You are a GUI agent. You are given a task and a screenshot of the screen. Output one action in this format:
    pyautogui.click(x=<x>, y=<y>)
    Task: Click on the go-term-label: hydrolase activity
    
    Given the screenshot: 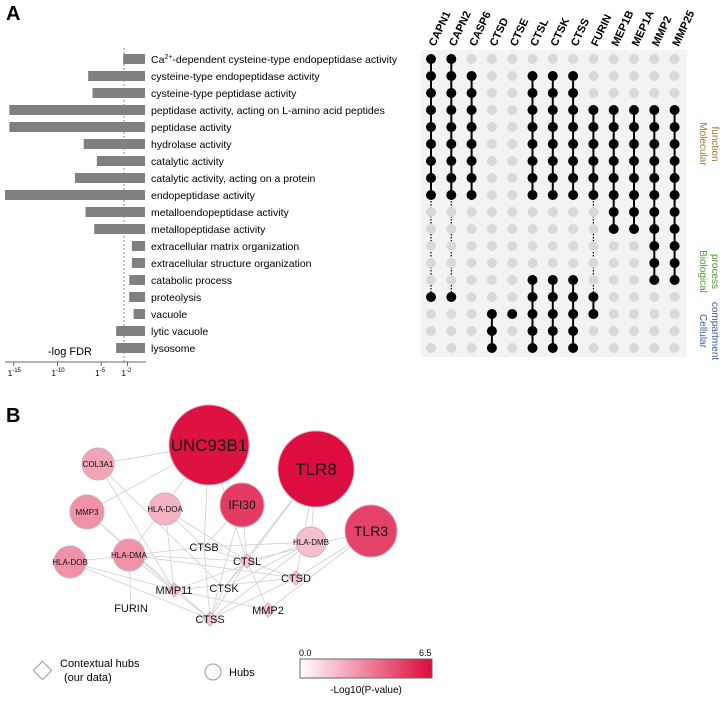 What is the action you would take?
    pyautogui.click(x=191, y=145)
    